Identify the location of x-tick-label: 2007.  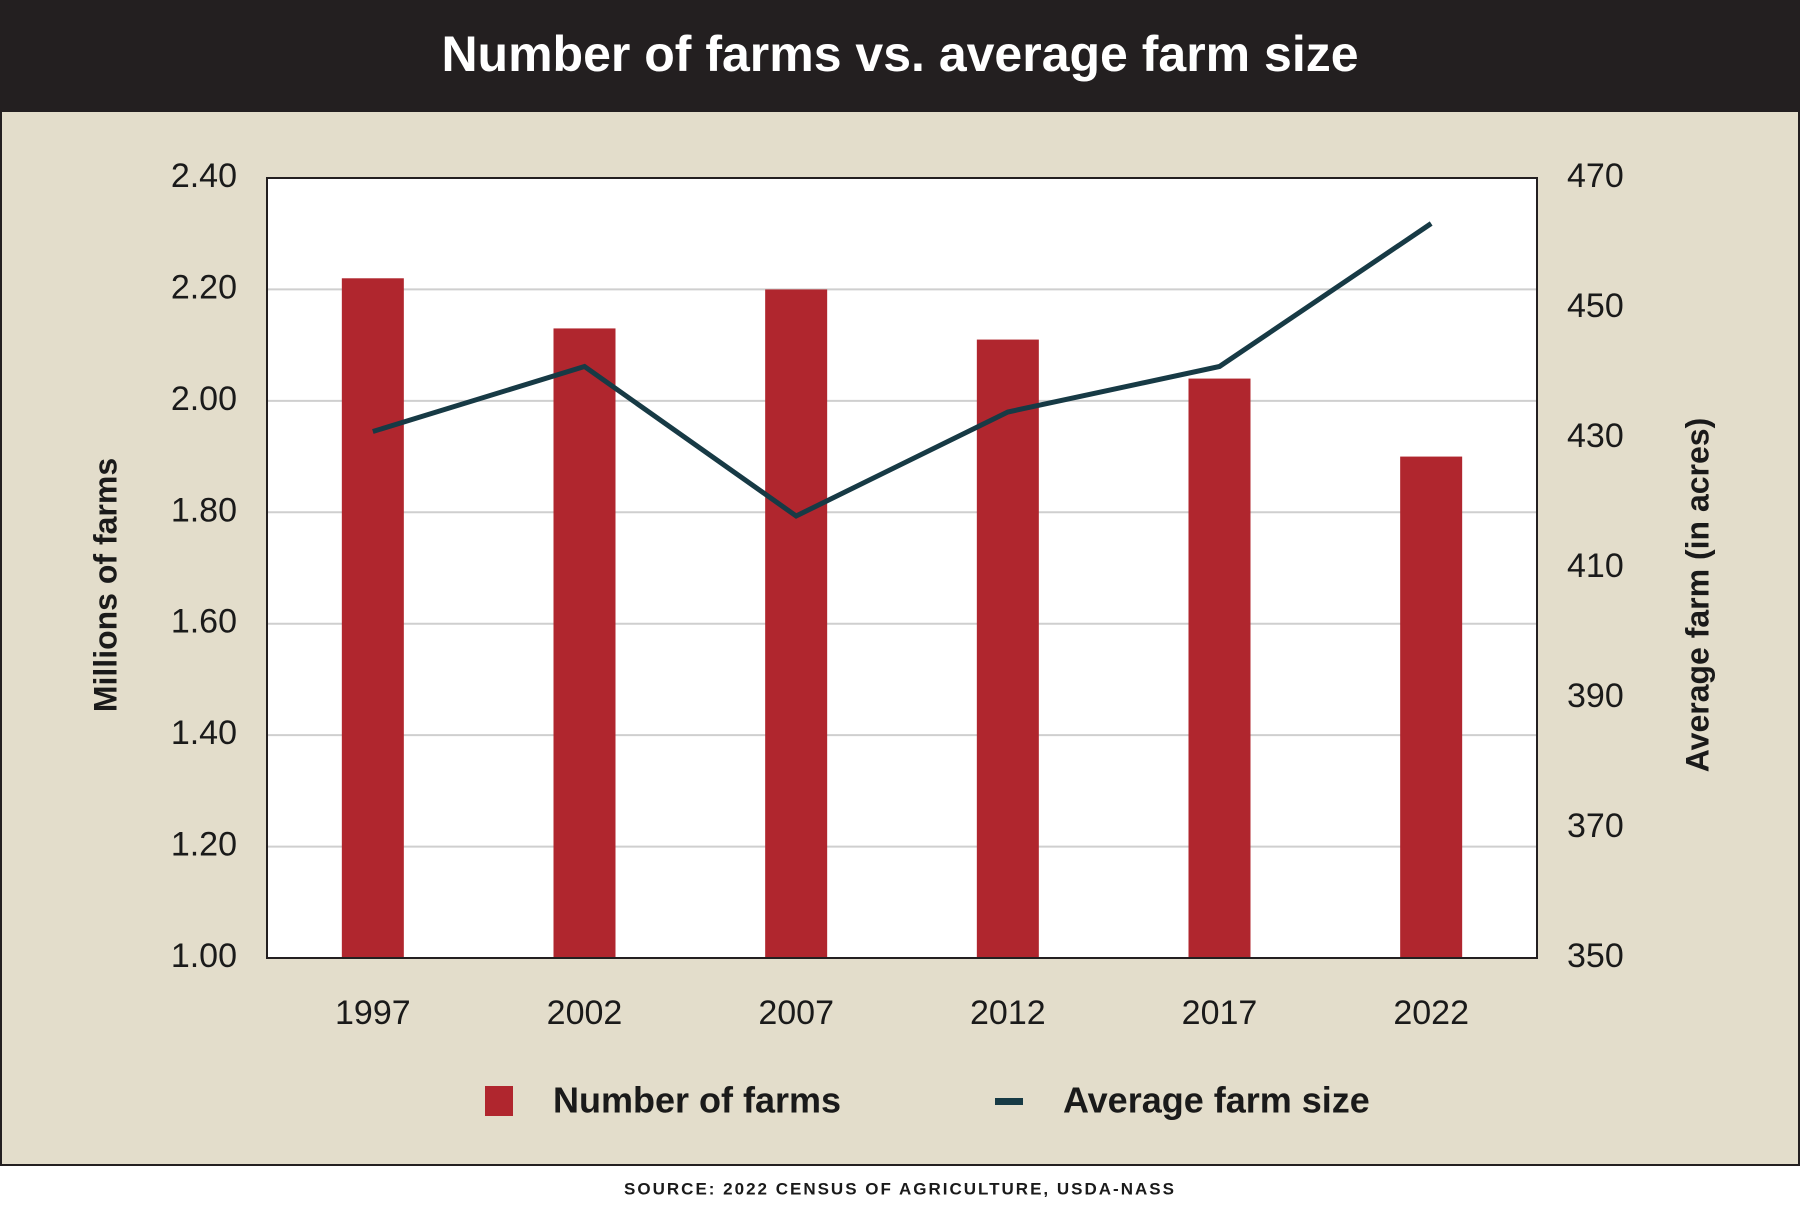
(796, 1013).